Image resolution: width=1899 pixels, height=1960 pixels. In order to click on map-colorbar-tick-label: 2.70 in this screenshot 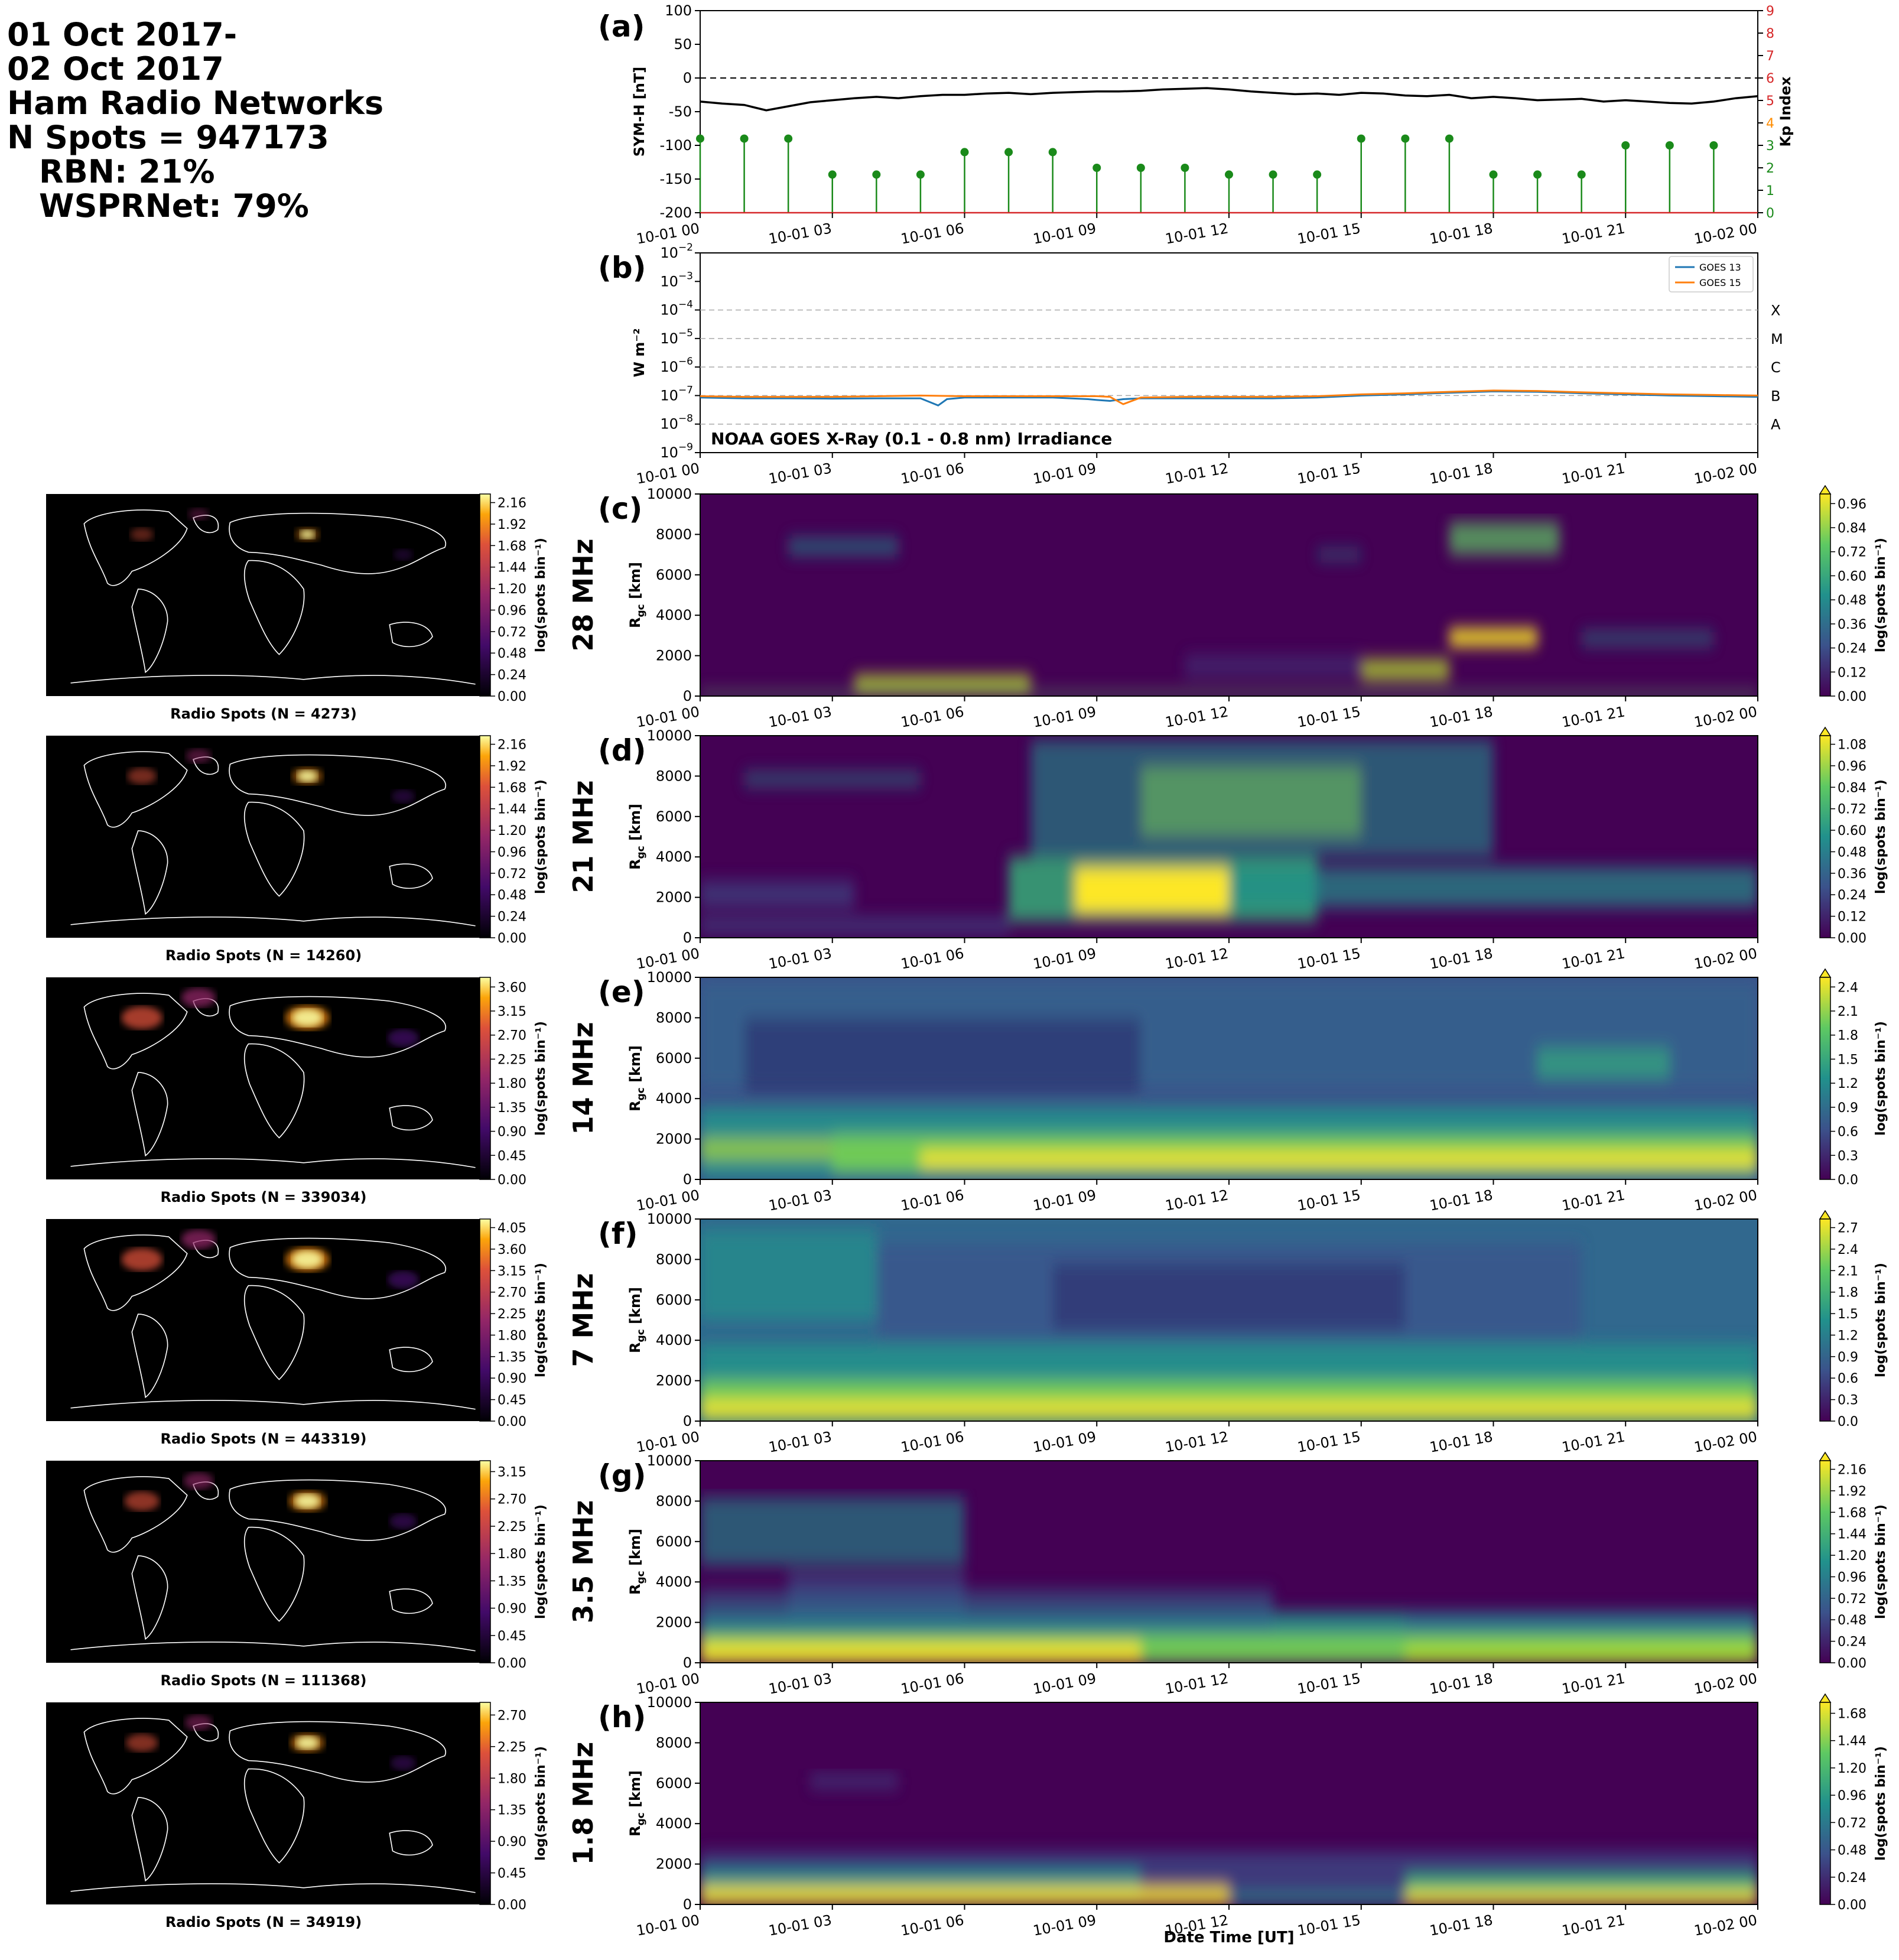, I will do `click(511, 1715)`.